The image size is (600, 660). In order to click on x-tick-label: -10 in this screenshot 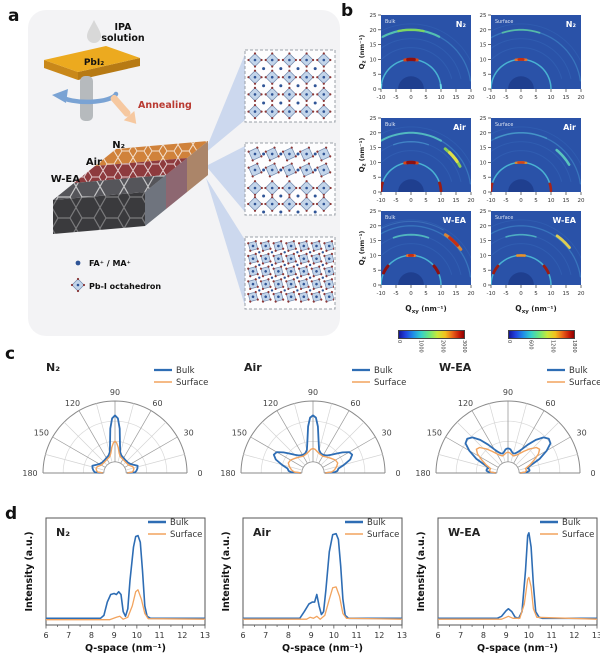, I will do `click(491, 201)`.